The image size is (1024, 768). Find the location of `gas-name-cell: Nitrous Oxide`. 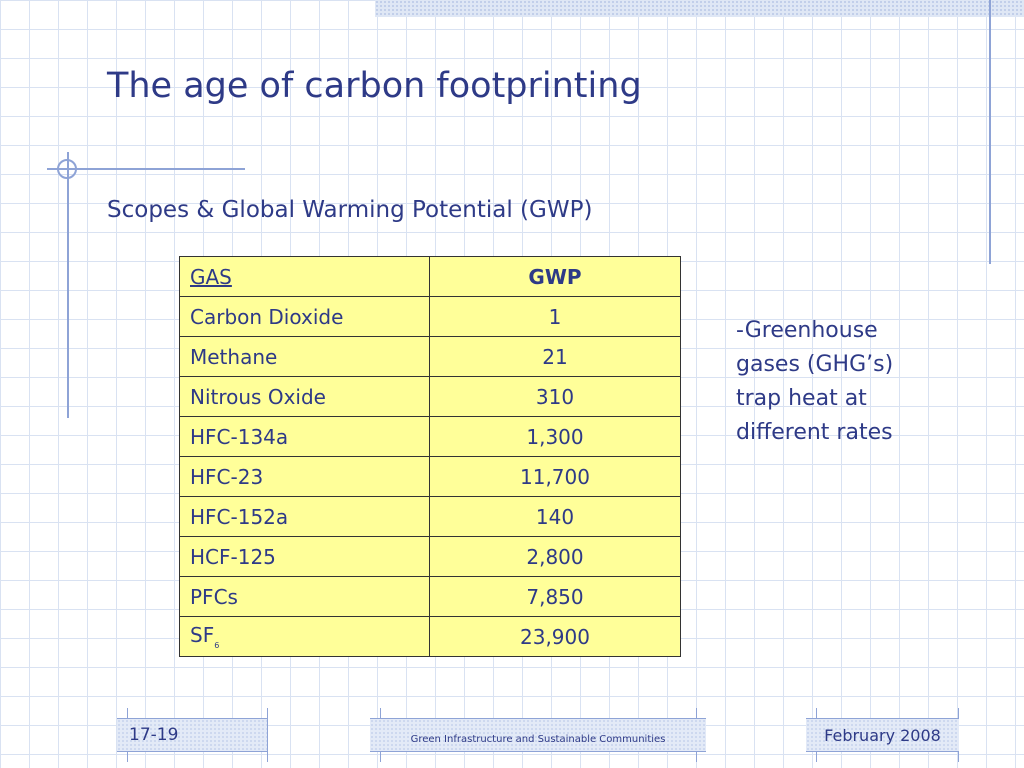

gas-name-cell: Nitrous Oxide is located at coordinates (304, 396).